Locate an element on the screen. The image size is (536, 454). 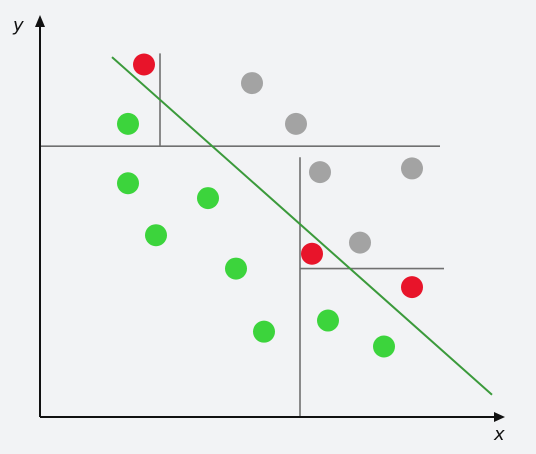
y-axis-label: y is located at coordinates (18, 25).